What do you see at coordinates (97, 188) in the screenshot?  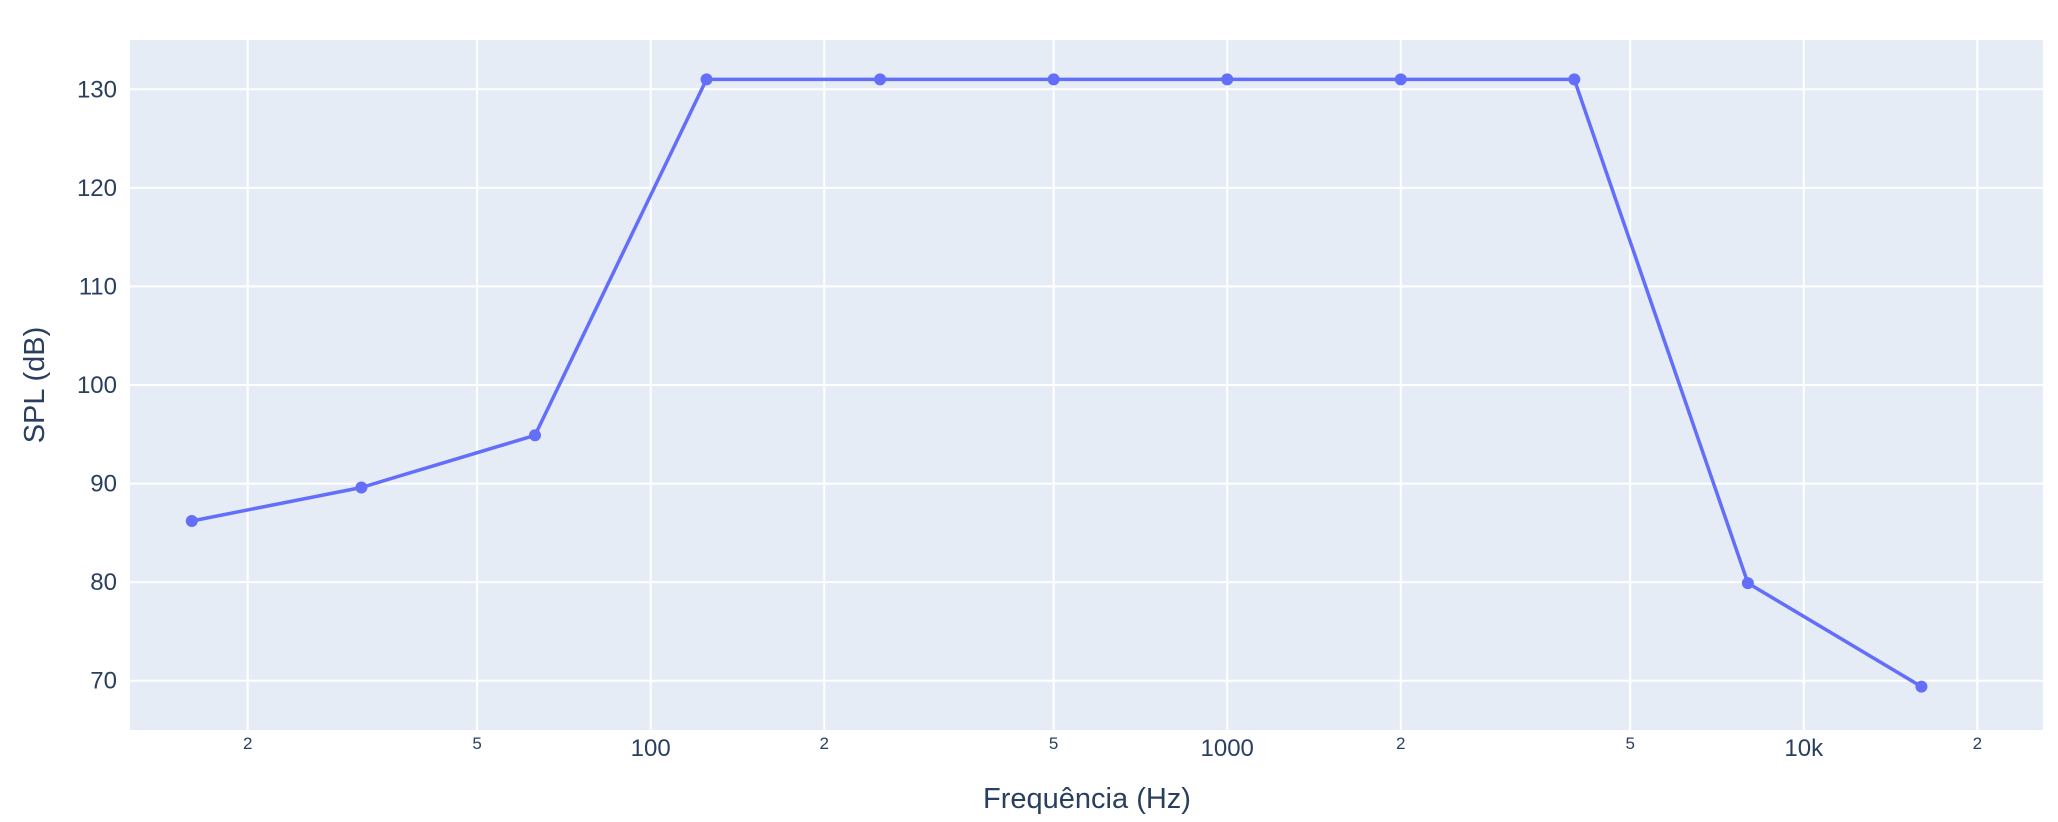 I see `y-tick-label: 120` at bounding box center [97, 188].